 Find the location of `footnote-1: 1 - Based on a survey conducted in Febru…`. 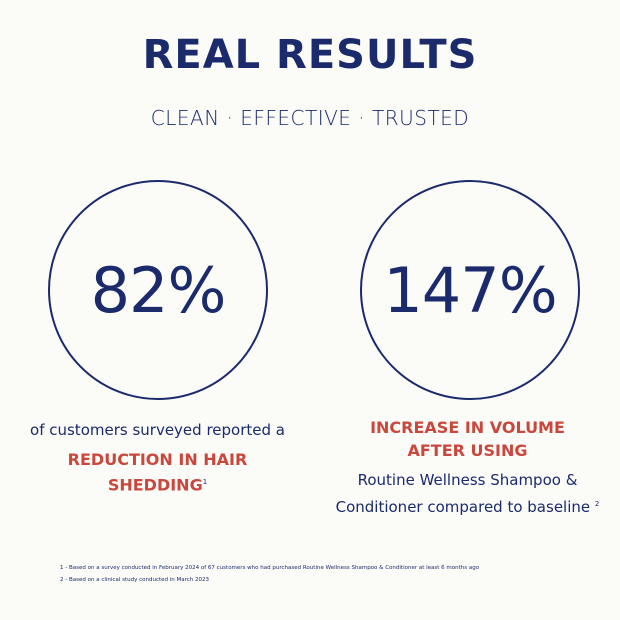

footnote-1: 1 - Based on a survey conducted in Febru… is located at coordinates (270, 568).